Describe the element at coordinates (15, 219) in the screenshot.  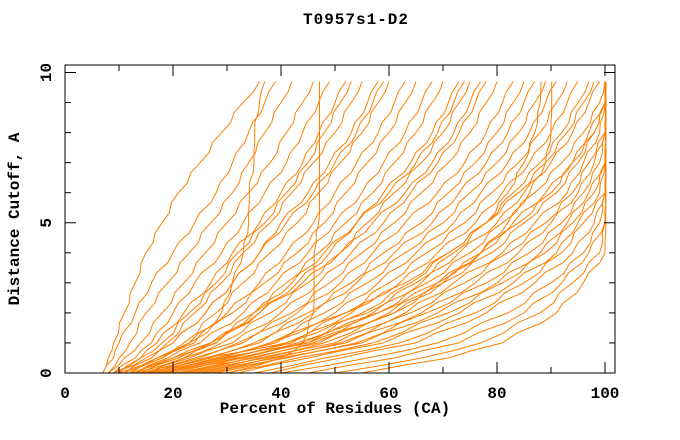
I see `y-axis-label: Distance Cutoff, A` at that location.